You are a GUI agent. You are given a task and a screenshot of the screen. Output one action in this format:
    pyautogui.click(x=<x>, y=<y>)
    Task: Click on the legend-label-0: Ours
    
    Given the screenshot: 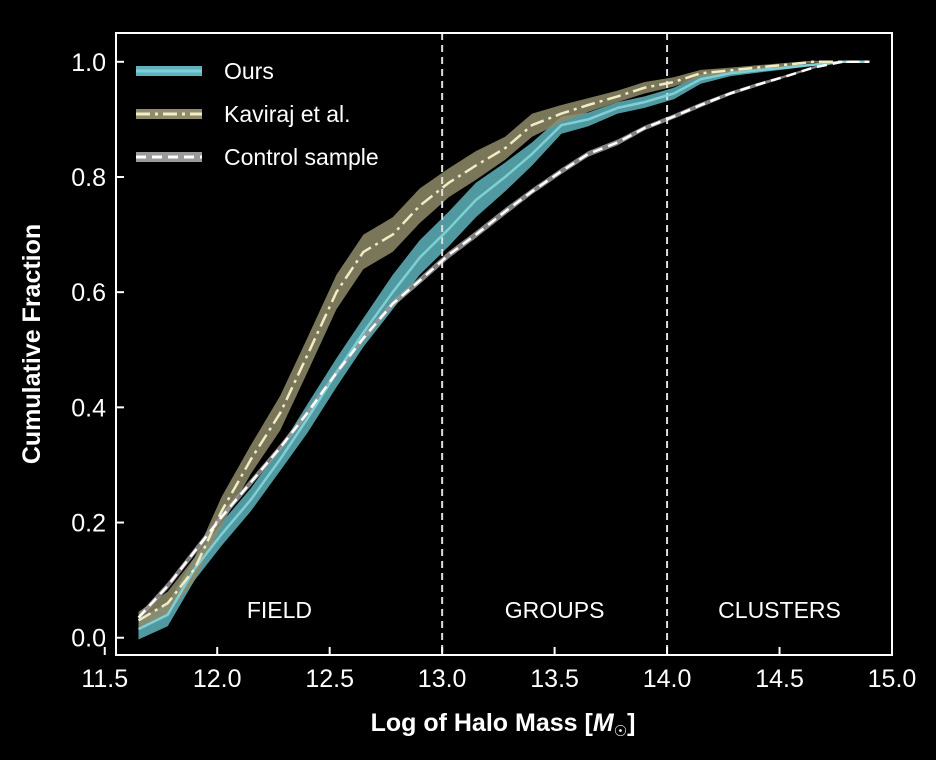 What is the action you would take?
    pyautogui.click(x=249, y=71)
    